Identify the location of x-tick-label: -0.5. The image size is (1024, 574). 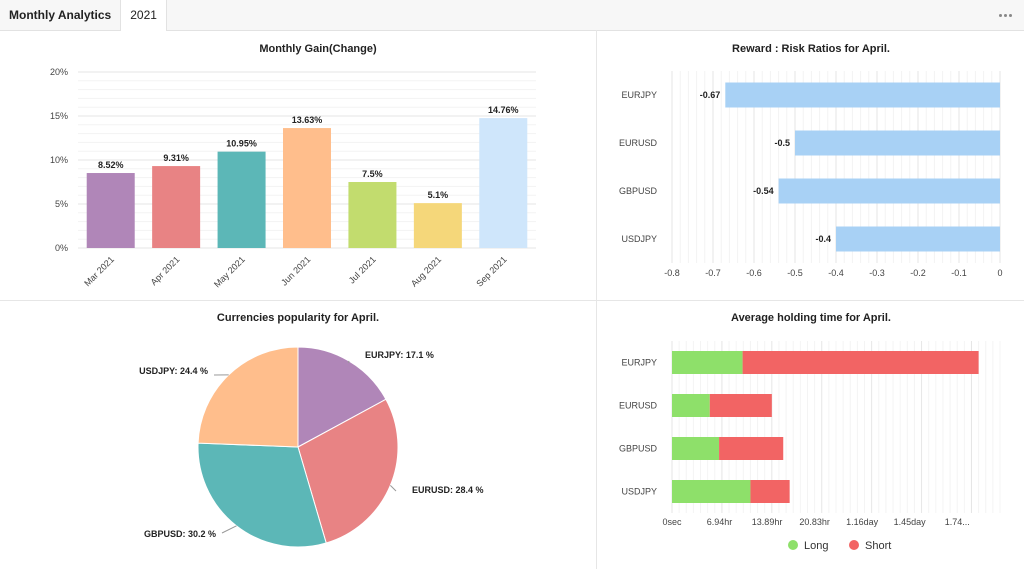
(795, 273).